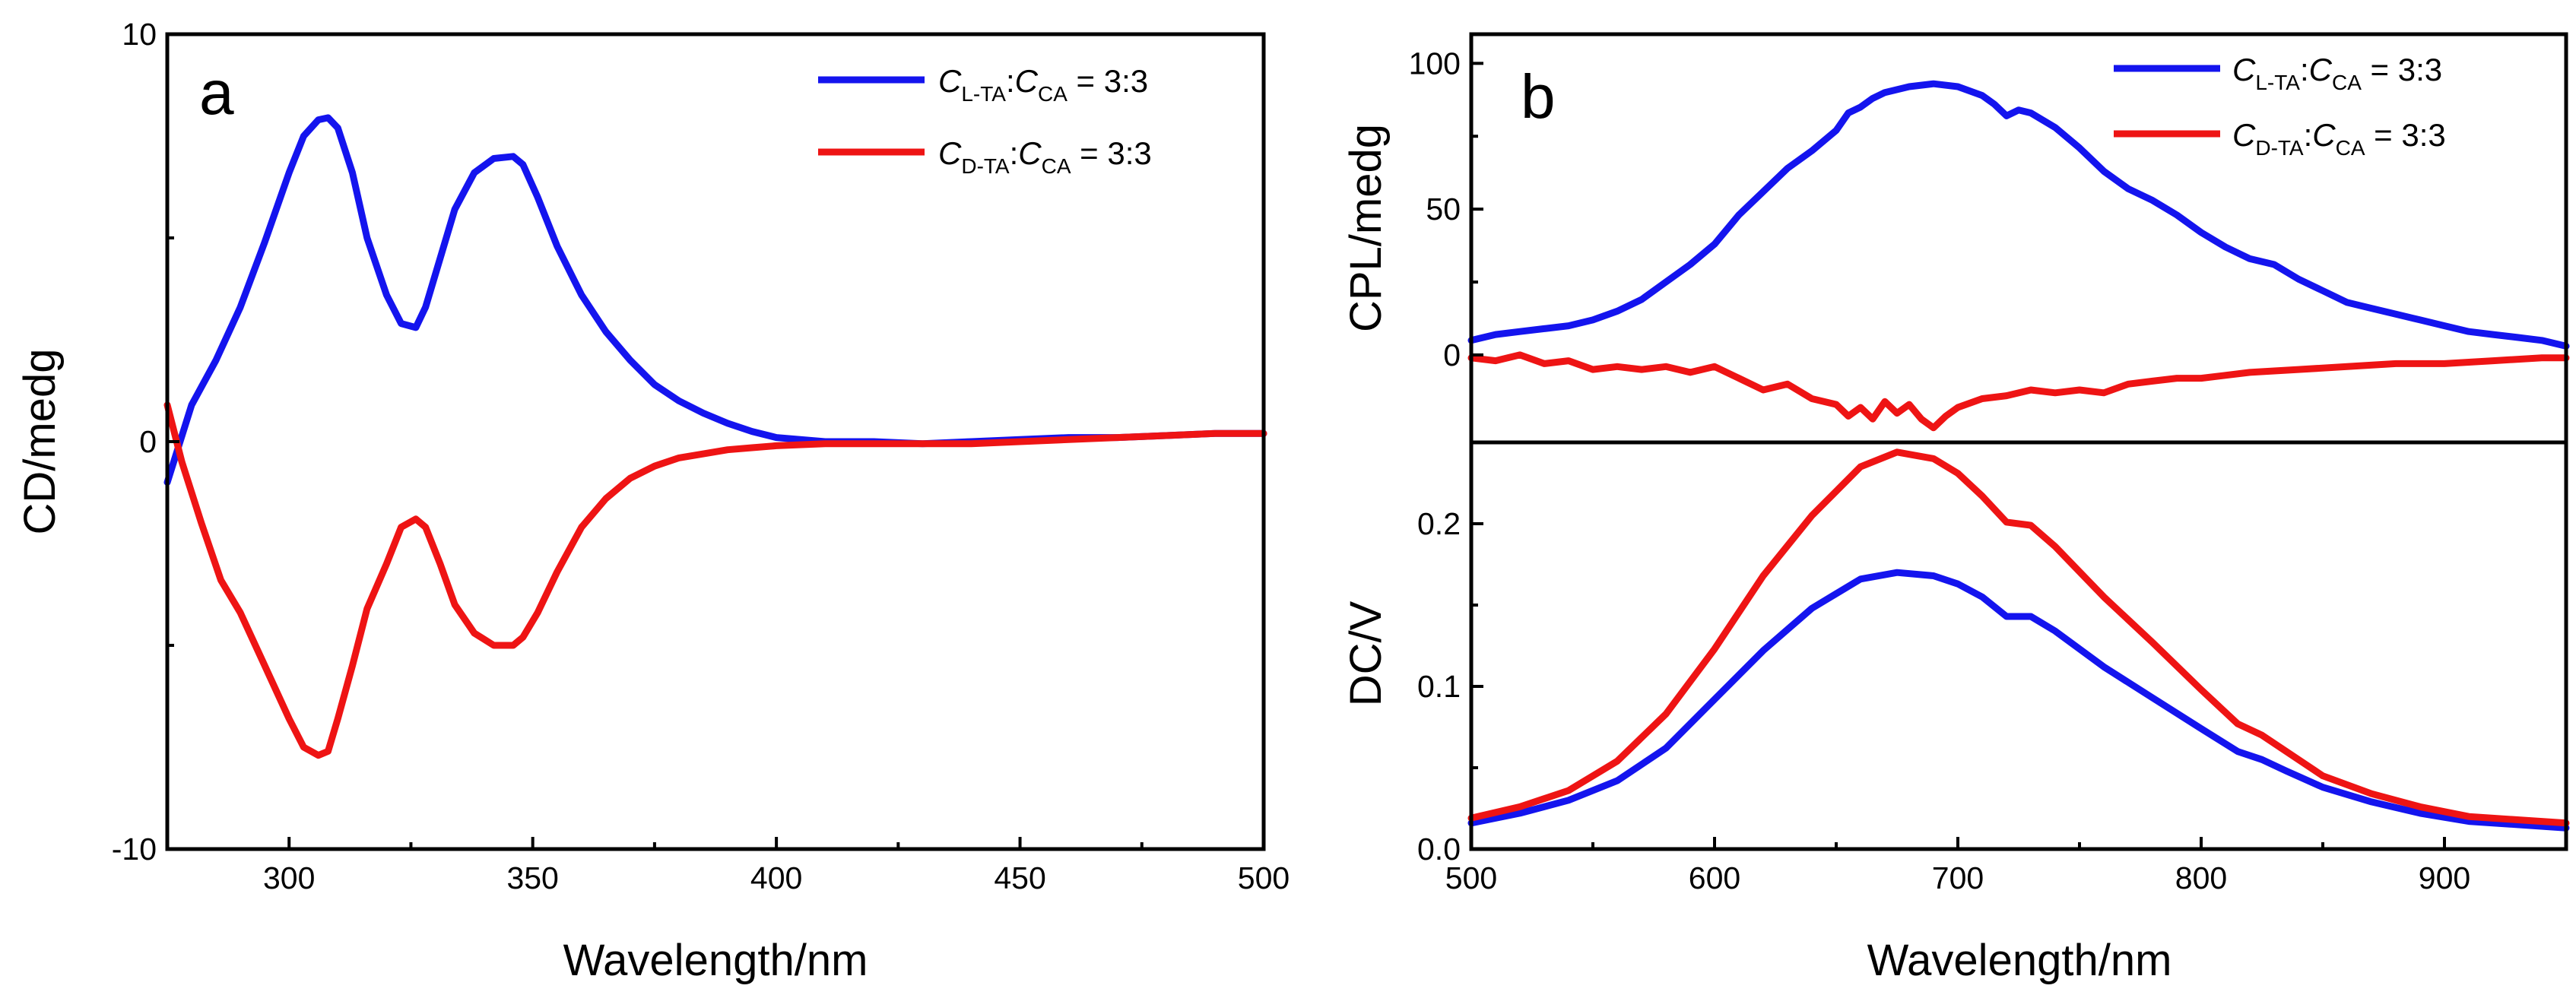  I want to click on panel-b-top-y-tick-label: 0, so click(1452, 354).